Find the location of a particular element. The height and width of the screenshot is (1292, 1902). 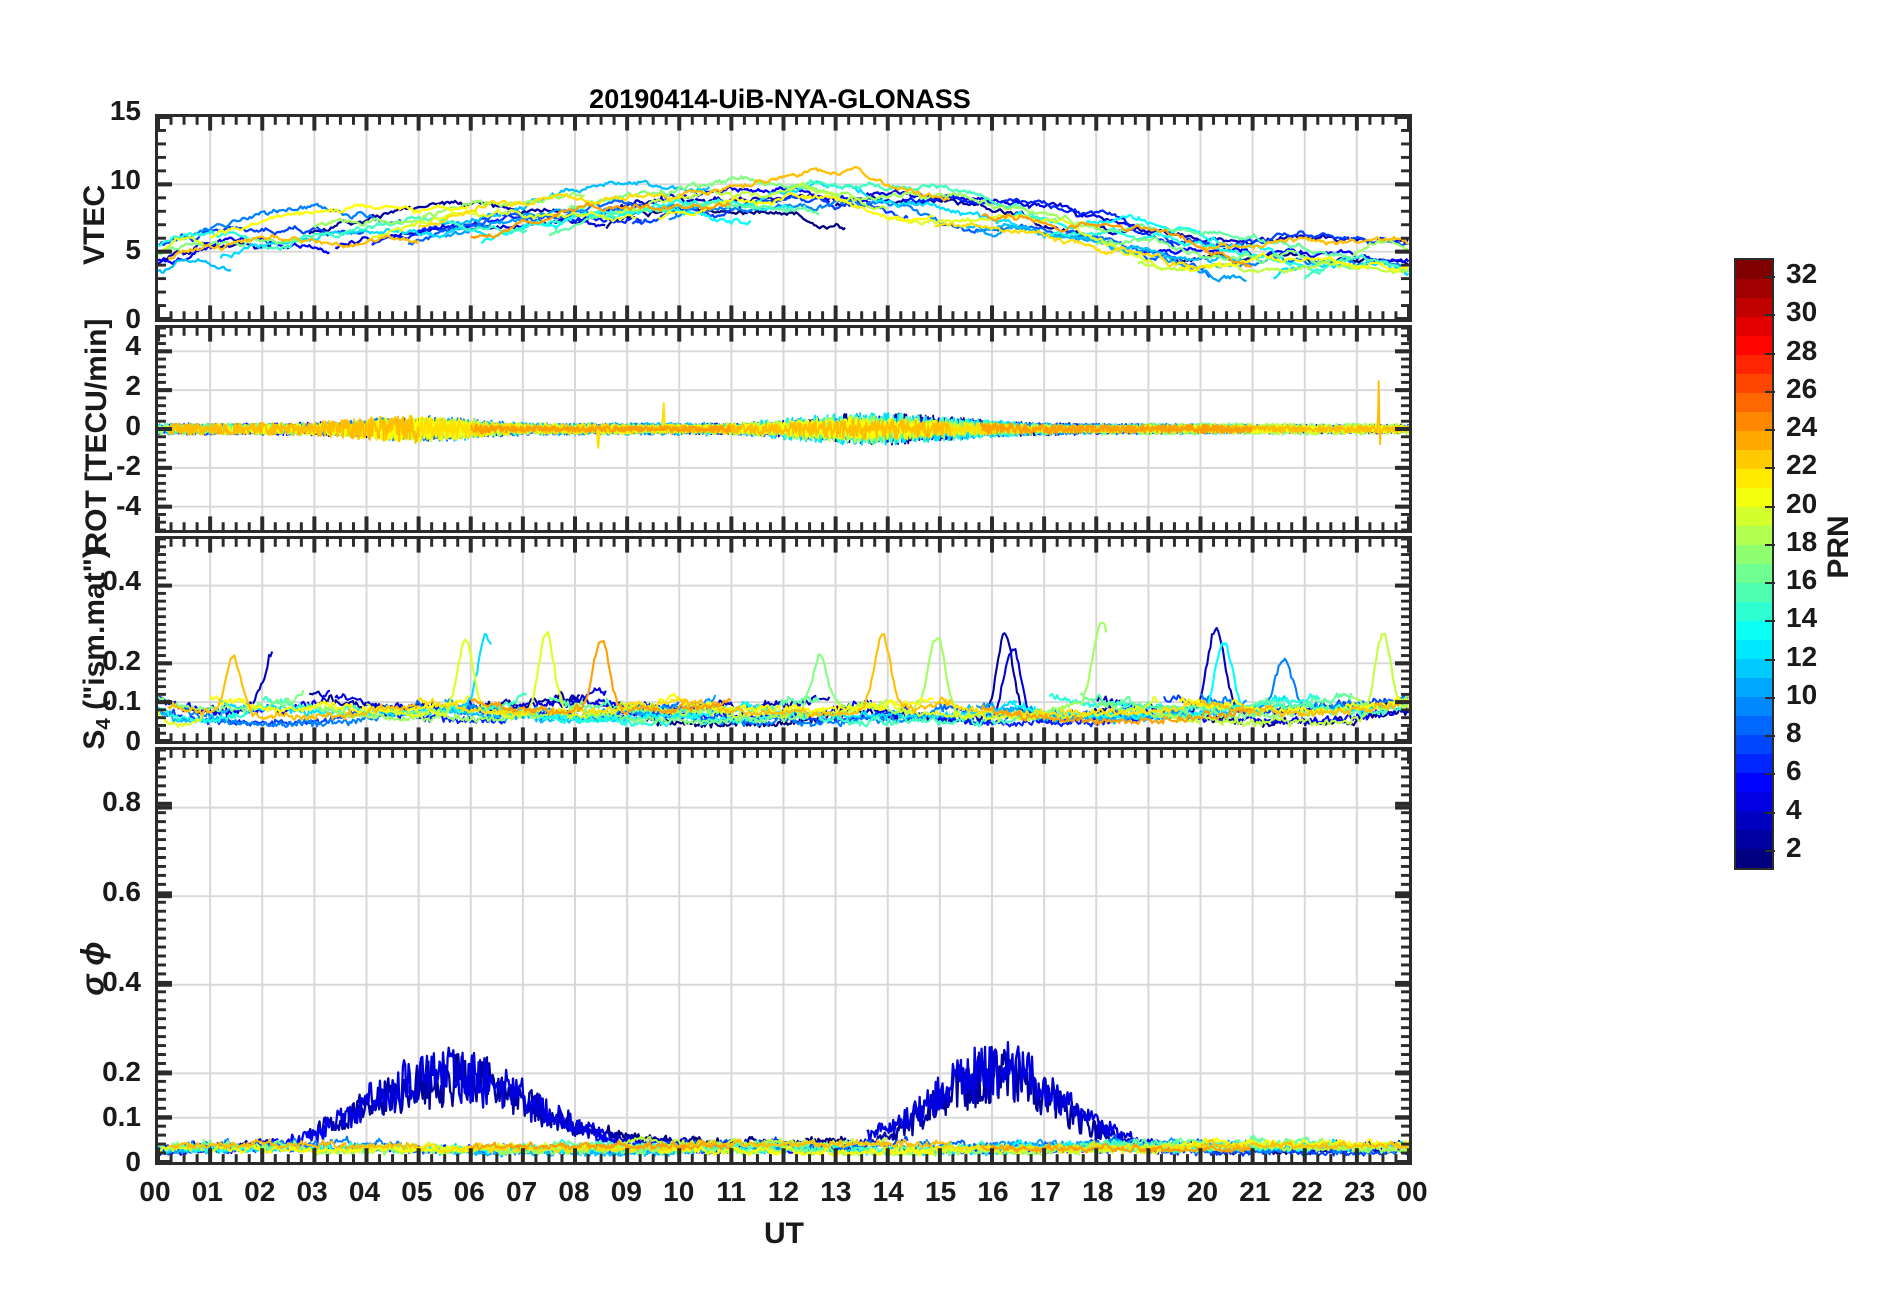

x-tick-label: 19 is located at coordinates (1150, 1191).